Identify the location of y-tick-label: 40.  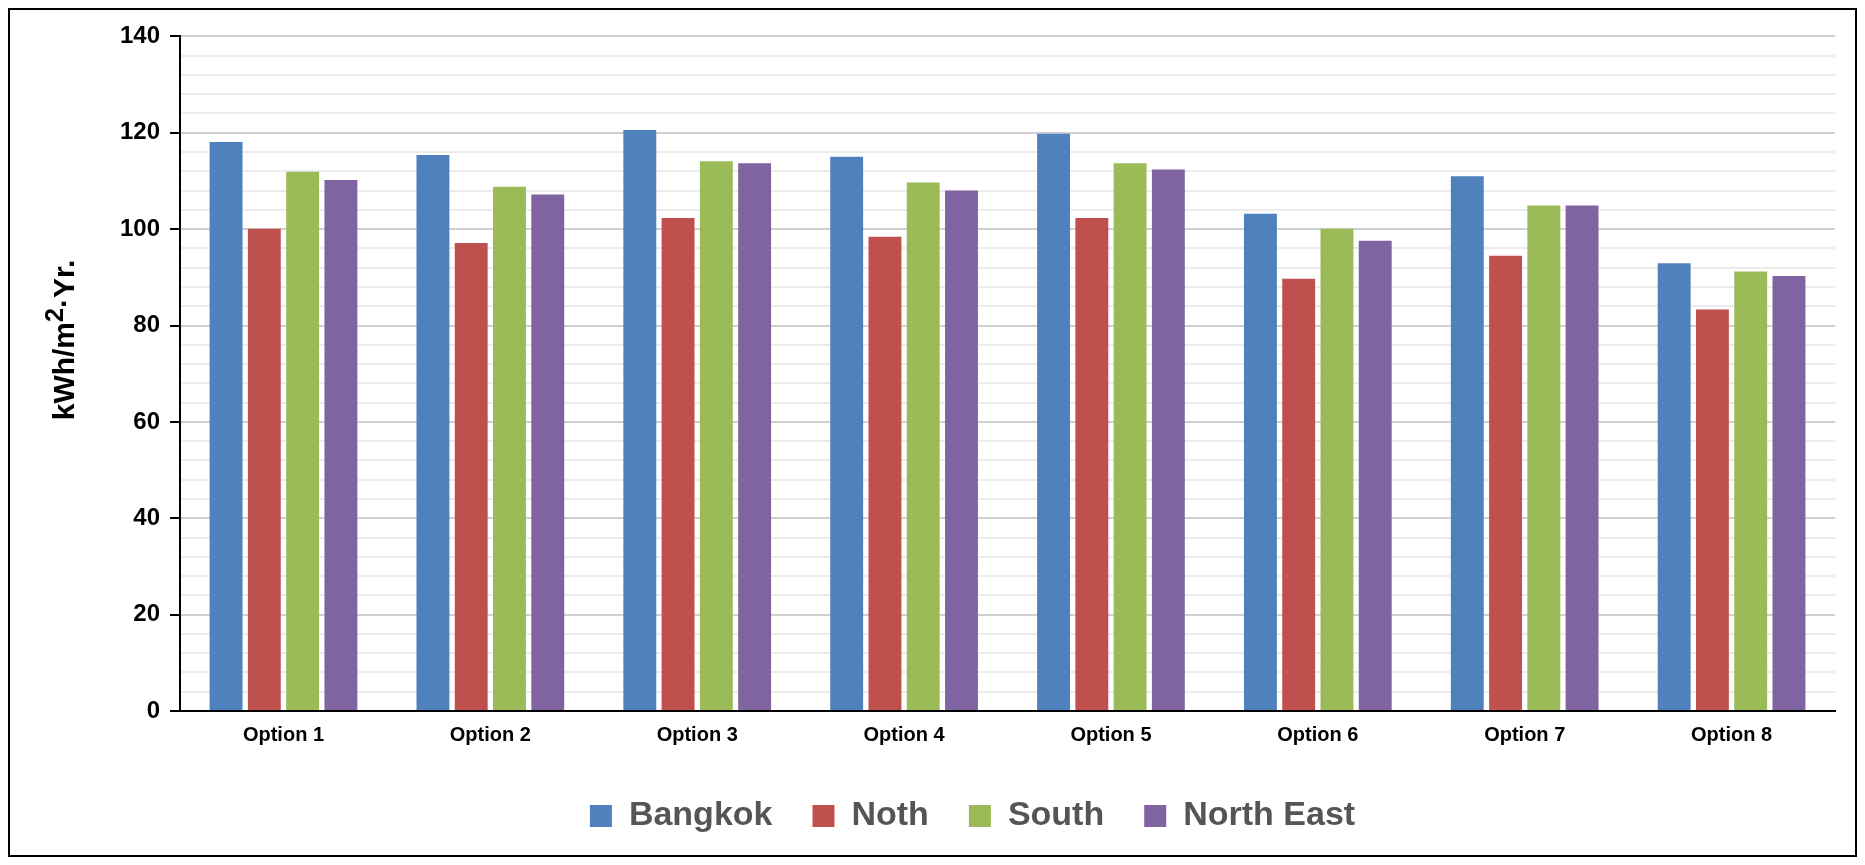
(147, 516).